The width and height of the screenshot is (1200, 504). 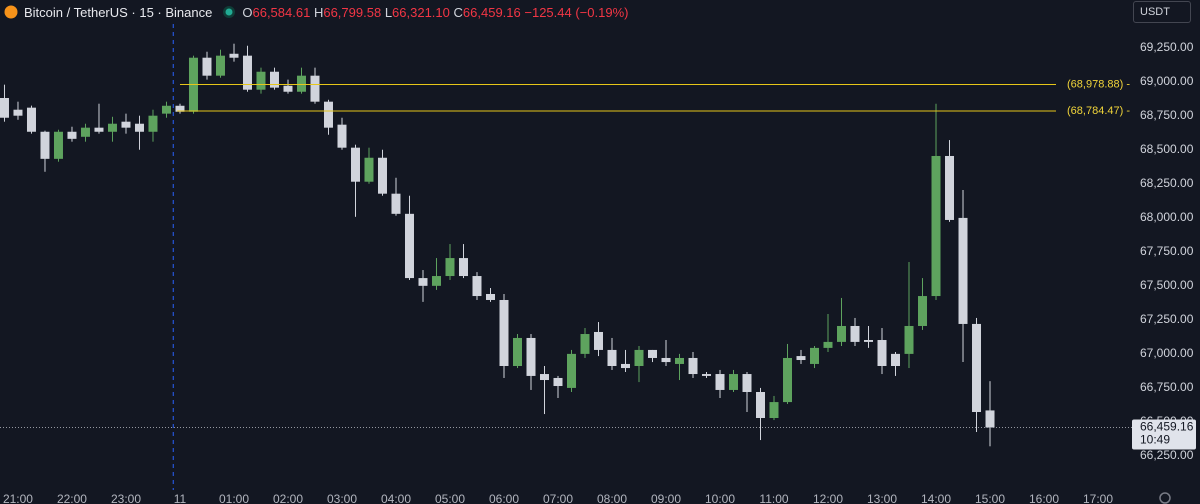 I want to click on x-tick-label: 08:00, so click(x=612, y=498).